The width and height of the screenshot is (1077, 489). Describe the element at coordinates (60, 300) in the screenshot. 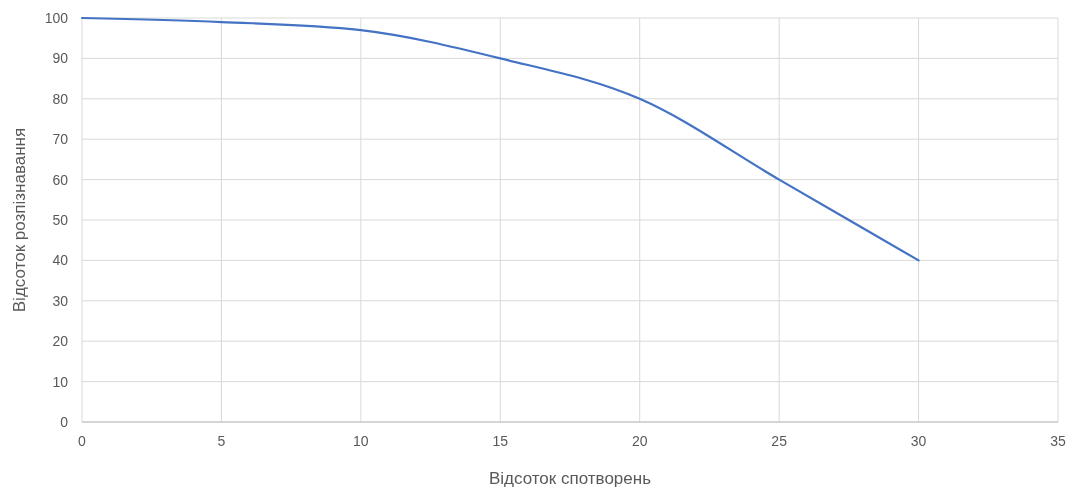

I see `y-tick-label: 30` at that location.